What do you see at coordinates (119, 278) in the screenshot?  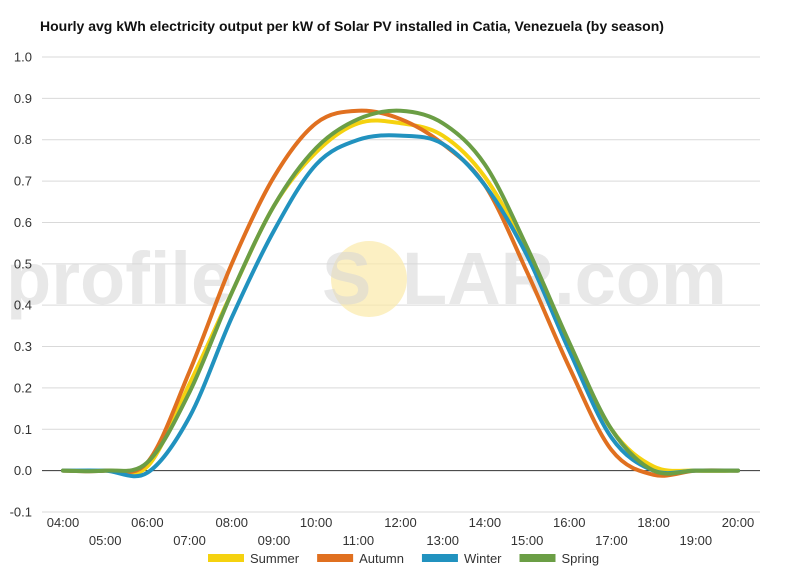 I see `watermark-text-left: profile` at bounding box center [119, 278].